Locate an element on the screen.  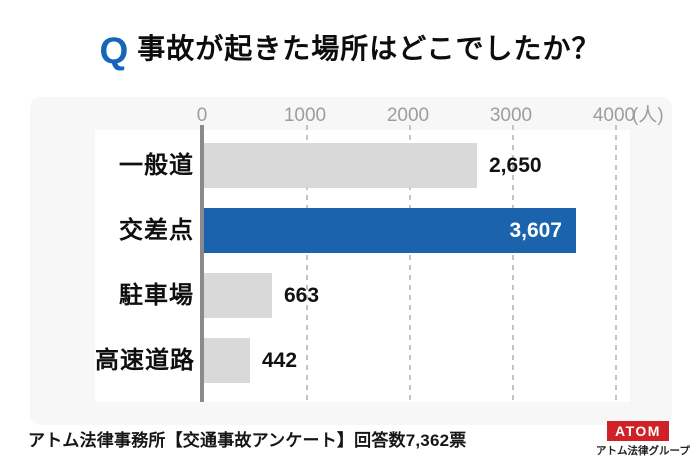
category-label: 交差点 is located at coordinates (156, 230).